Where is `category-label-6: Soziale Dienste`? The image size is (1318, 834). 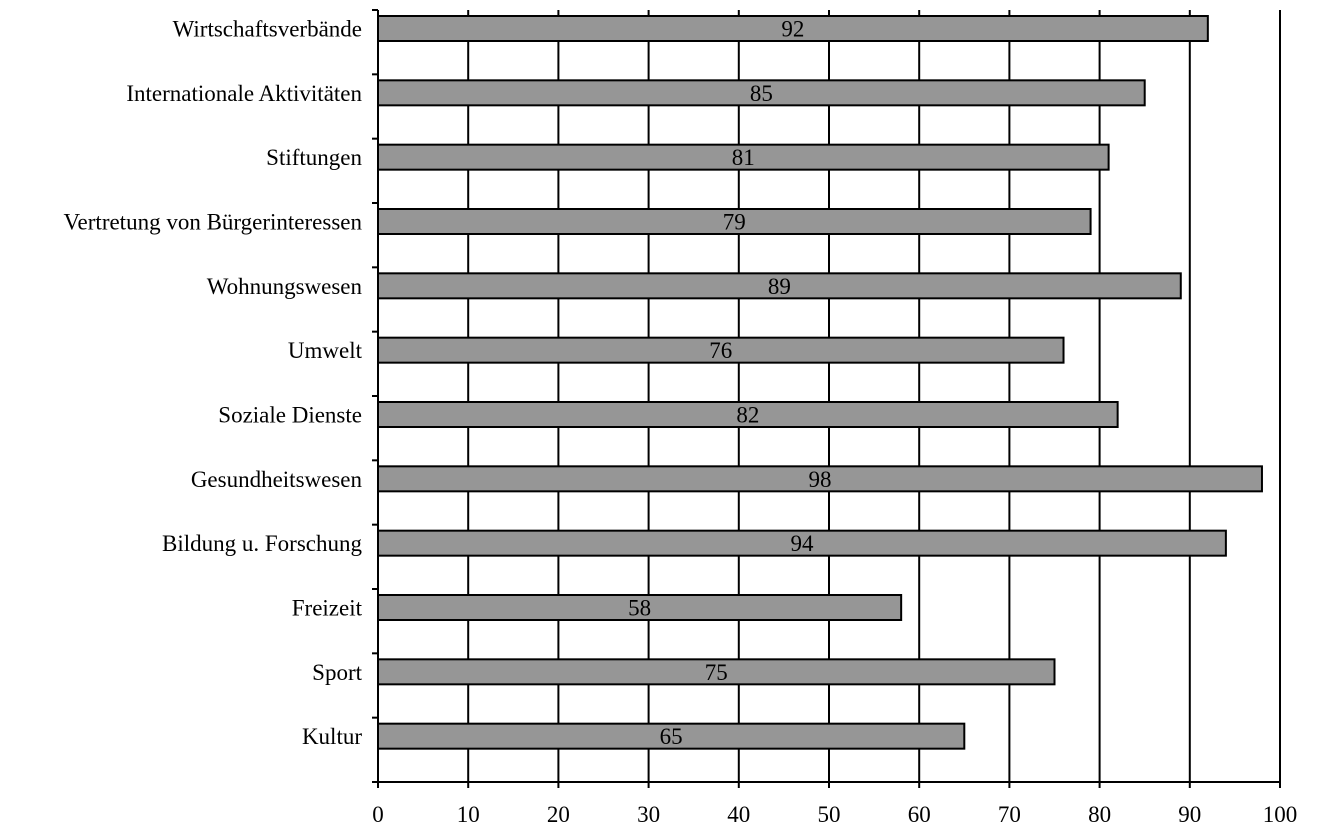
category-label-6: Soziale Dienste is located at coordinates (290, 415).